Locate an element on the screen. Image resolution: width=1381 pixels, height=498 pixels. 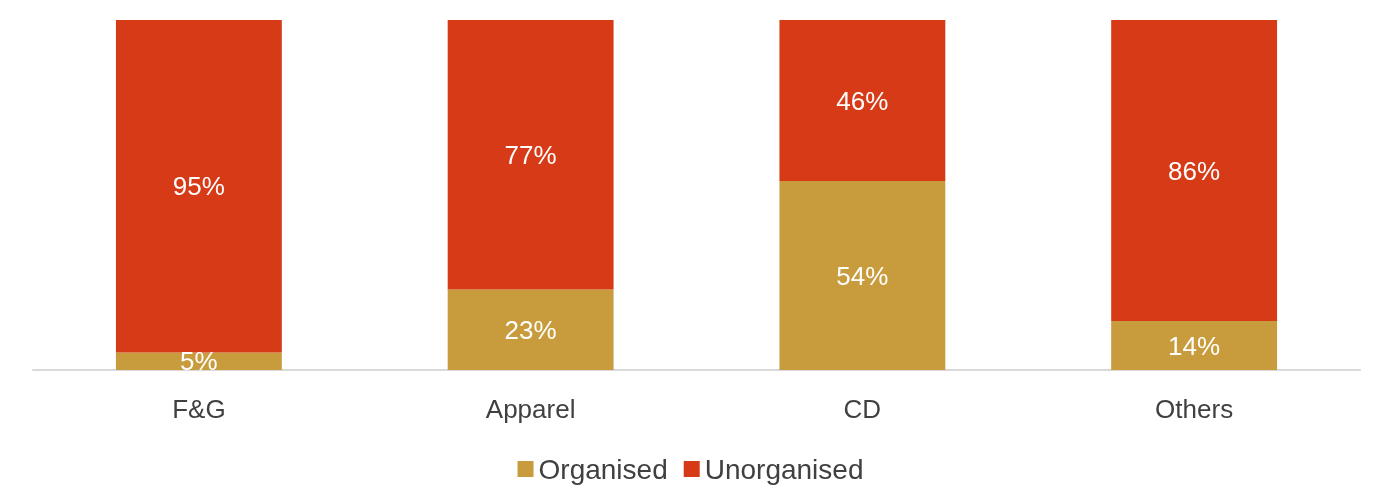
legend-label: Unorganised is located at coordinates (784, 469).